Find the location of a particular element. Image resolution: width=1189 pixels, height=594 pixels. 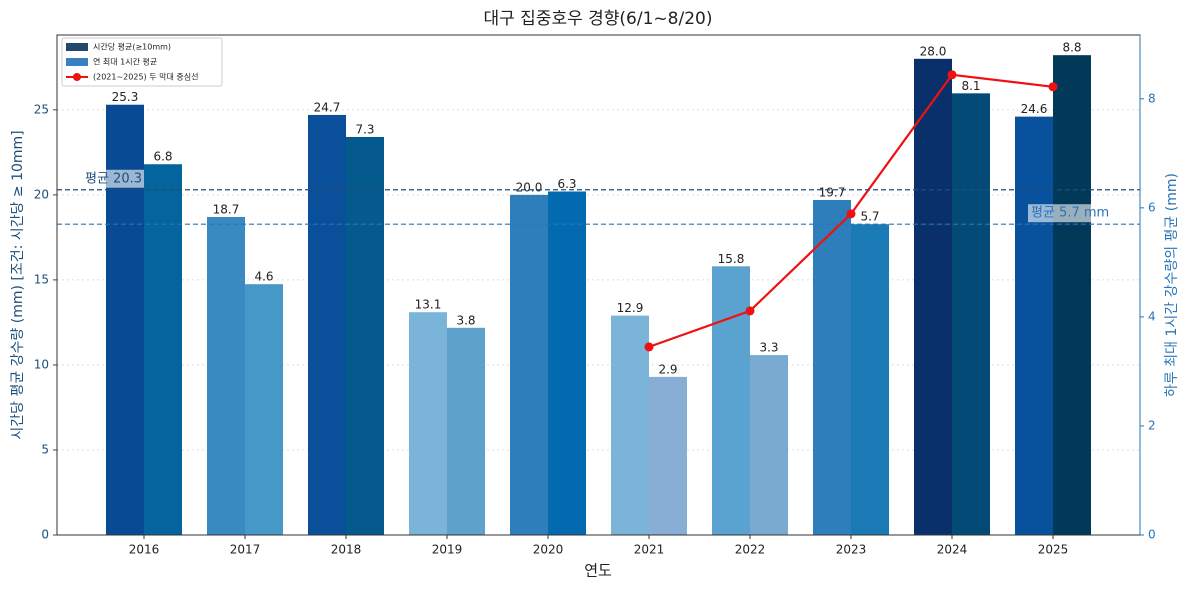

value-label: 19.7 is located at coordinates (832, 192).